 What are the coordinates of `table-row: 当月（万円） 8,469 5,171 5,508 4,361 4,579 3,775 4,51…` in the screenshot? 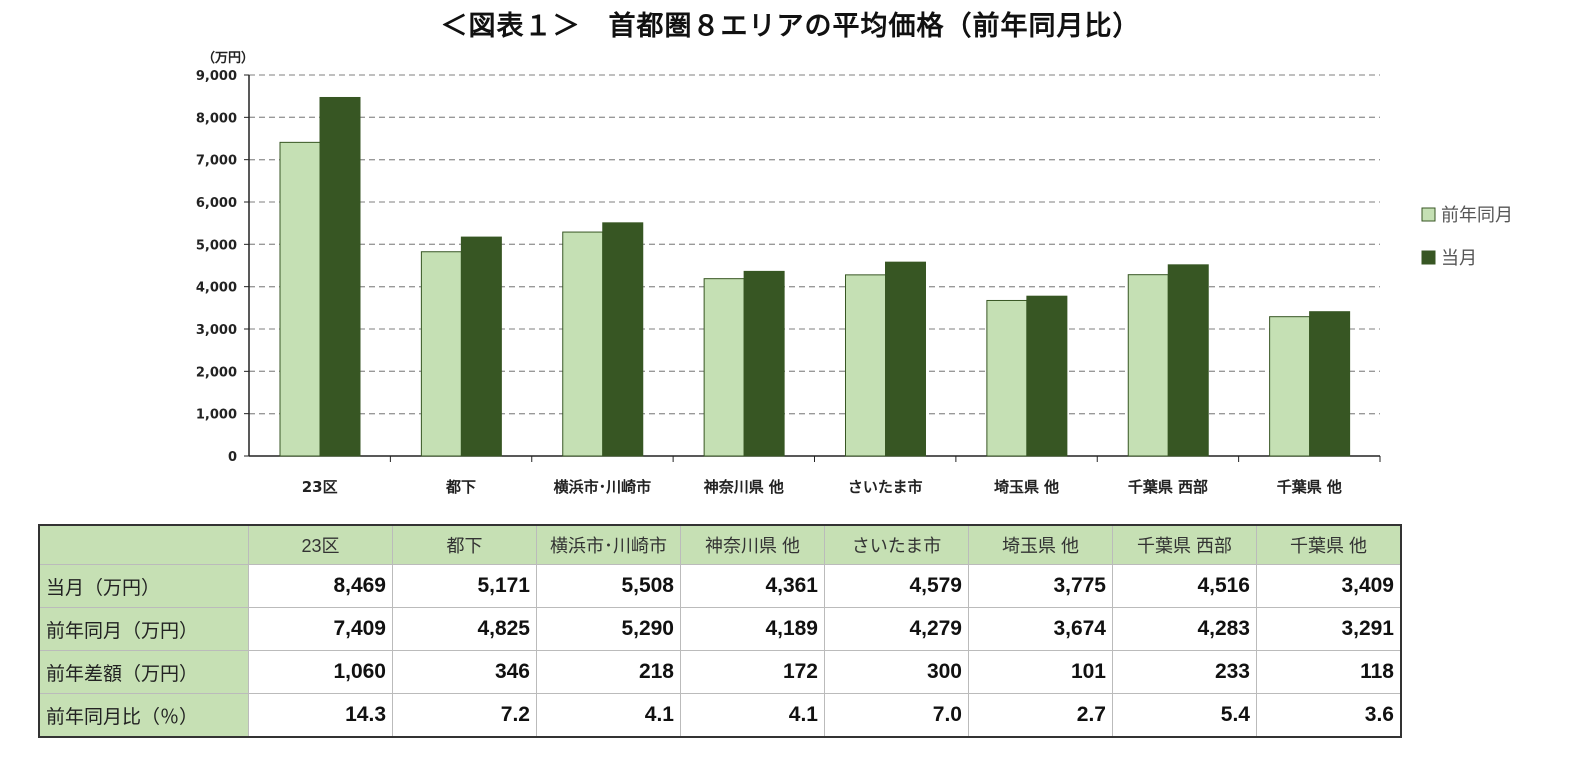 It's located at (720, 586).